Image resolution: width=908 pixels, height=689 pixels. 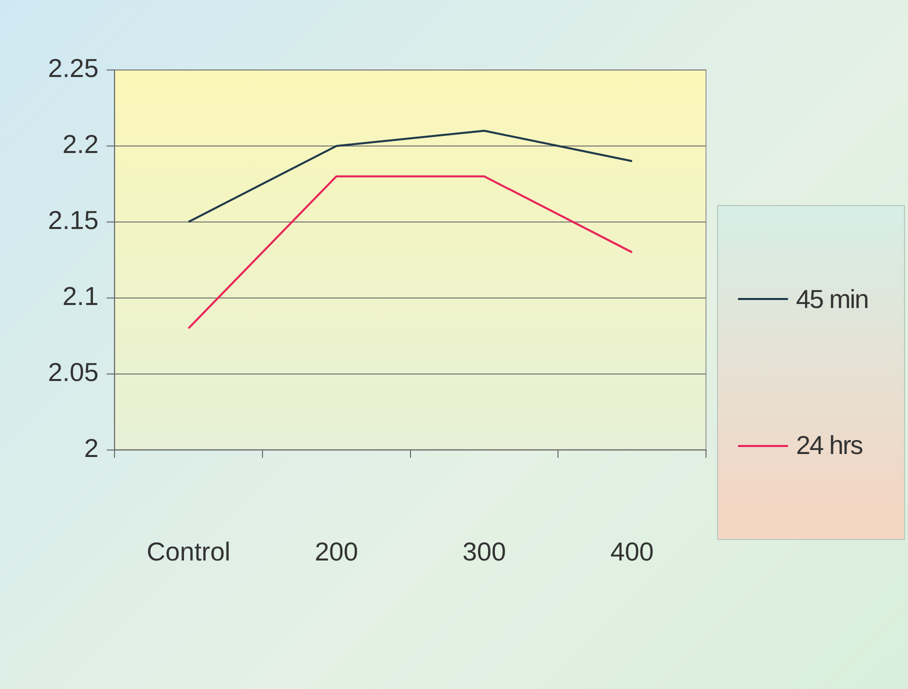 I want to click on x-tick-label: Control, so click(x=188, y=551).